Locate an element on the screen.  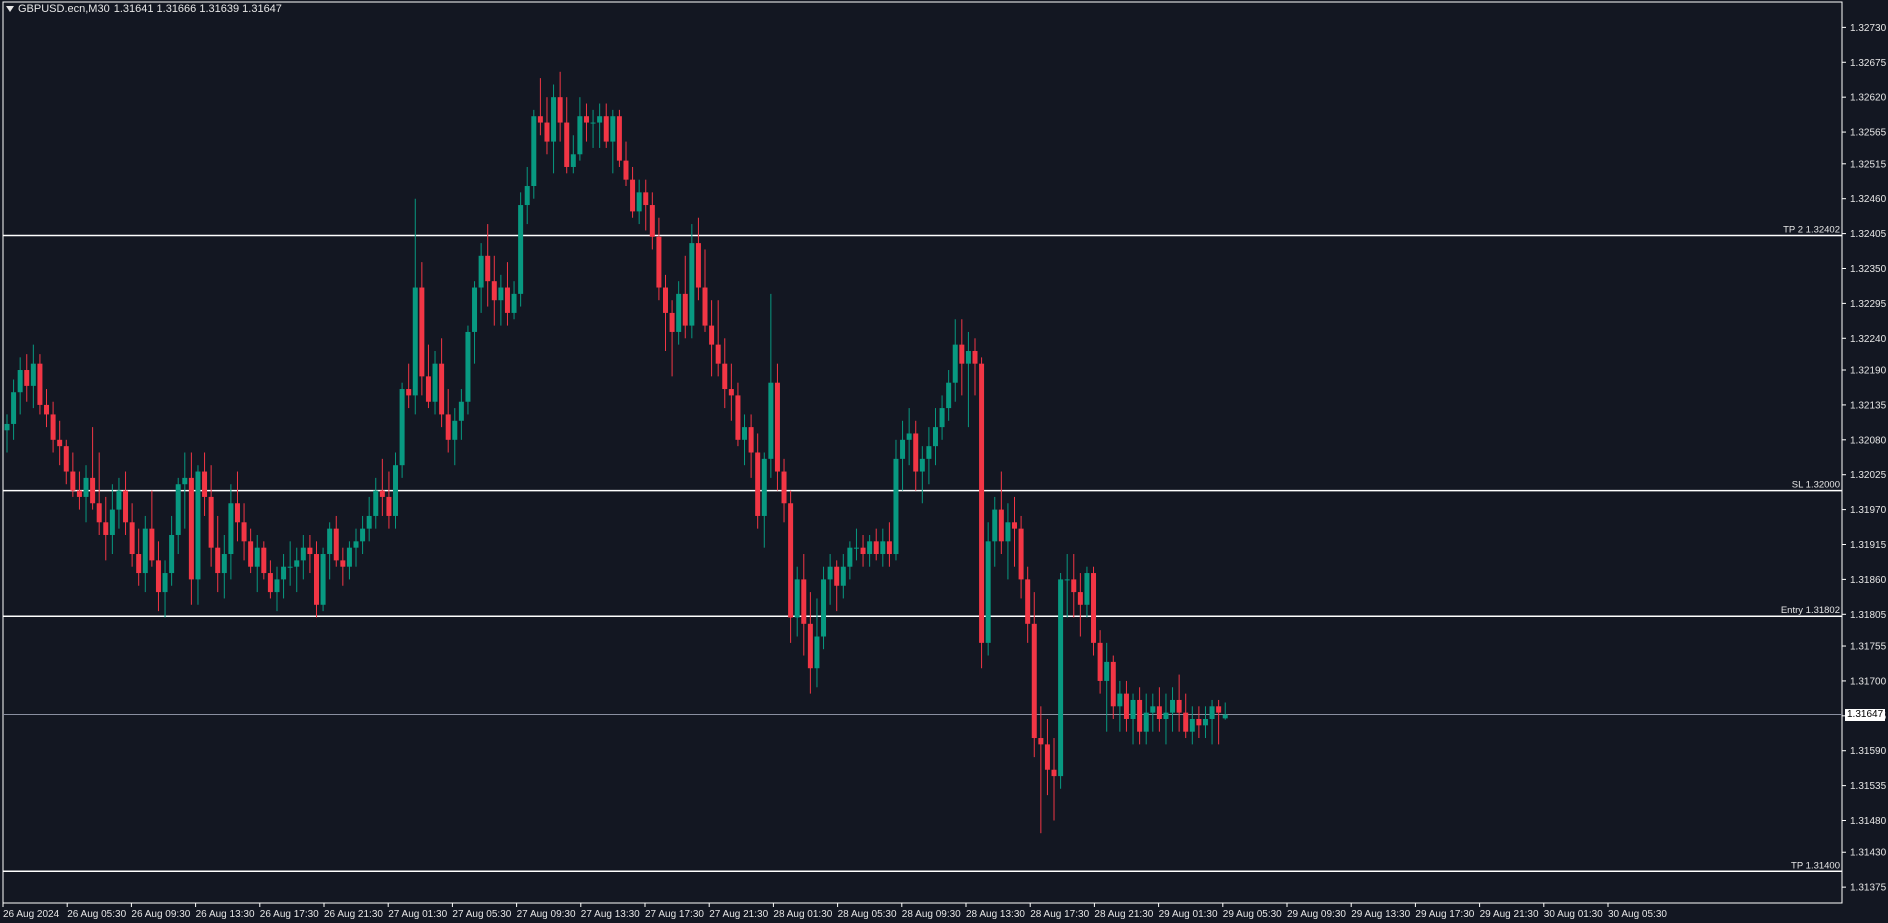
x-tick-label: 26 Aug 21:30 is located at coordinates (353, 914).